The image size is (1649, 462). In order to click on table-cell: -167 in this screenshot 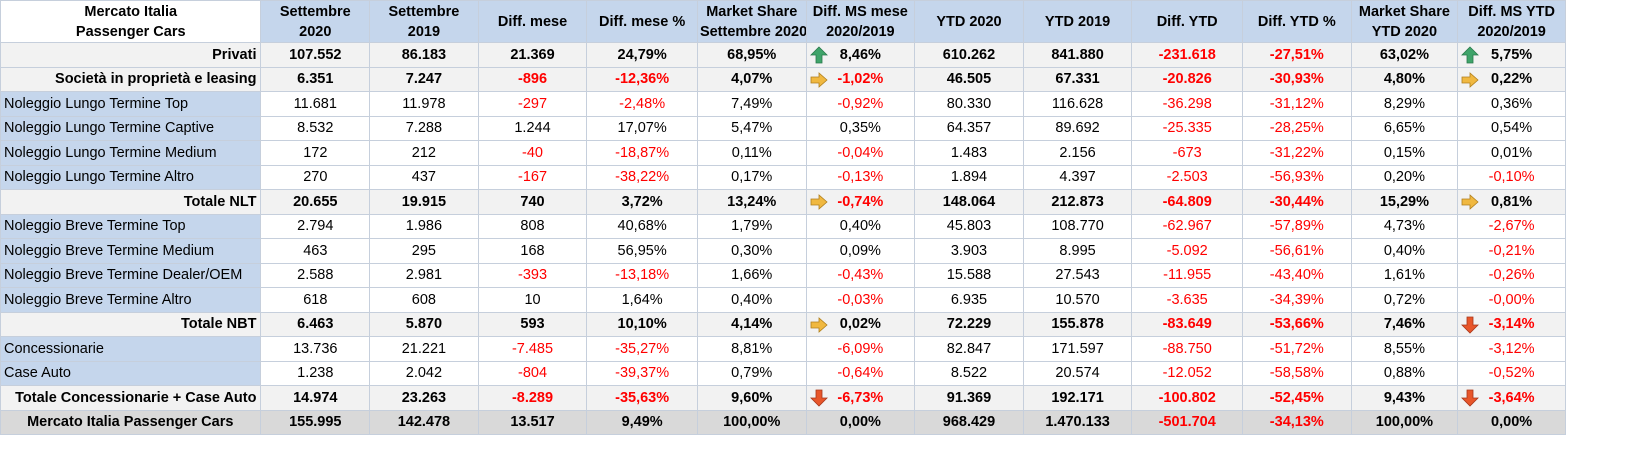, I will do `click(532, 177)`.